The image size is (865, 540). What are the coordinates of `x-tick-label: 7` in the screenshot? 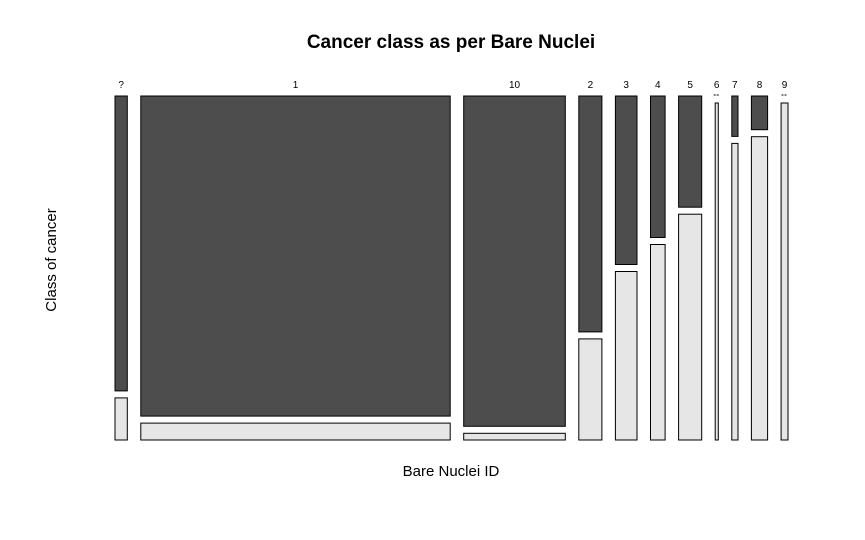 It's located at (735, 85).